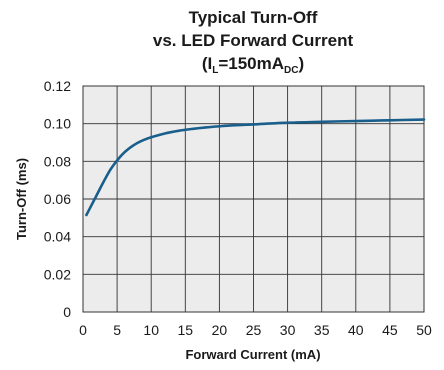  I want to click on x-tick-label: 45, so click(390, 330).